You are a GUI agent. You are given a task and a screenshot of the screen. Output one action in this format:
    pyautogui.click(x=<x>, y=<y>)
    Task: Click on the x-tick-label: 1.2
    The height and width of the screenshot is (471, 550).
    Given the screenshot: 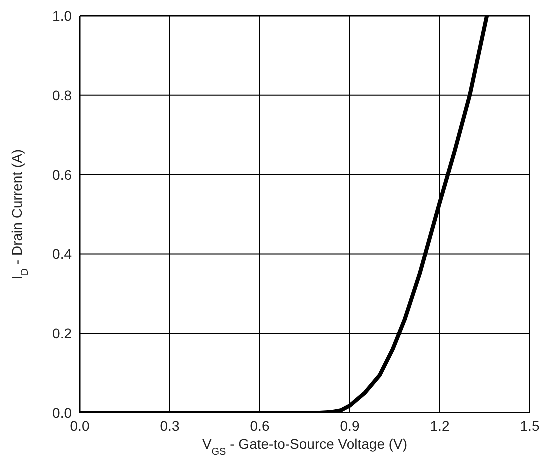 What is the action you would take?
    pyautogui.click(x=440, y=426)
    